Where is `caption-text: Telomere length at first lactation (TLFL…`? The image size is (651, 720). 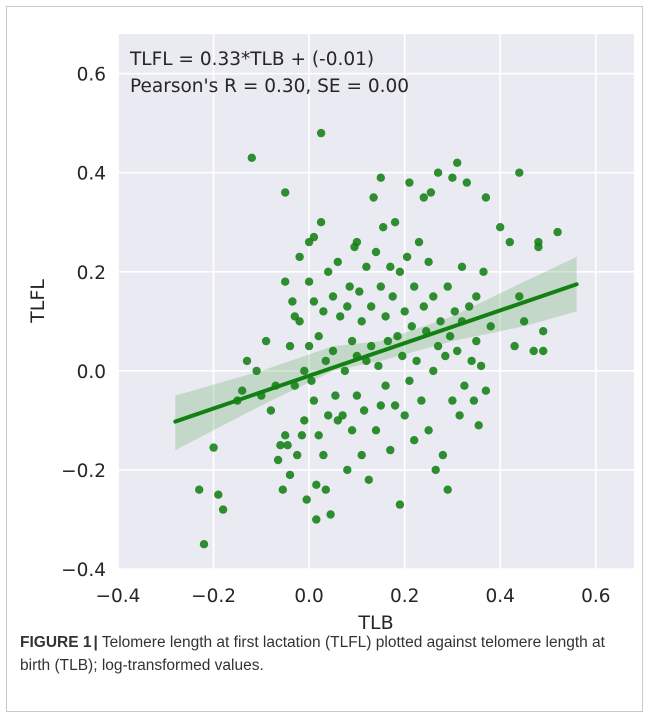
caption-text: Telomere length at first lactation (TLFL… is located at coordinates (312, 654).